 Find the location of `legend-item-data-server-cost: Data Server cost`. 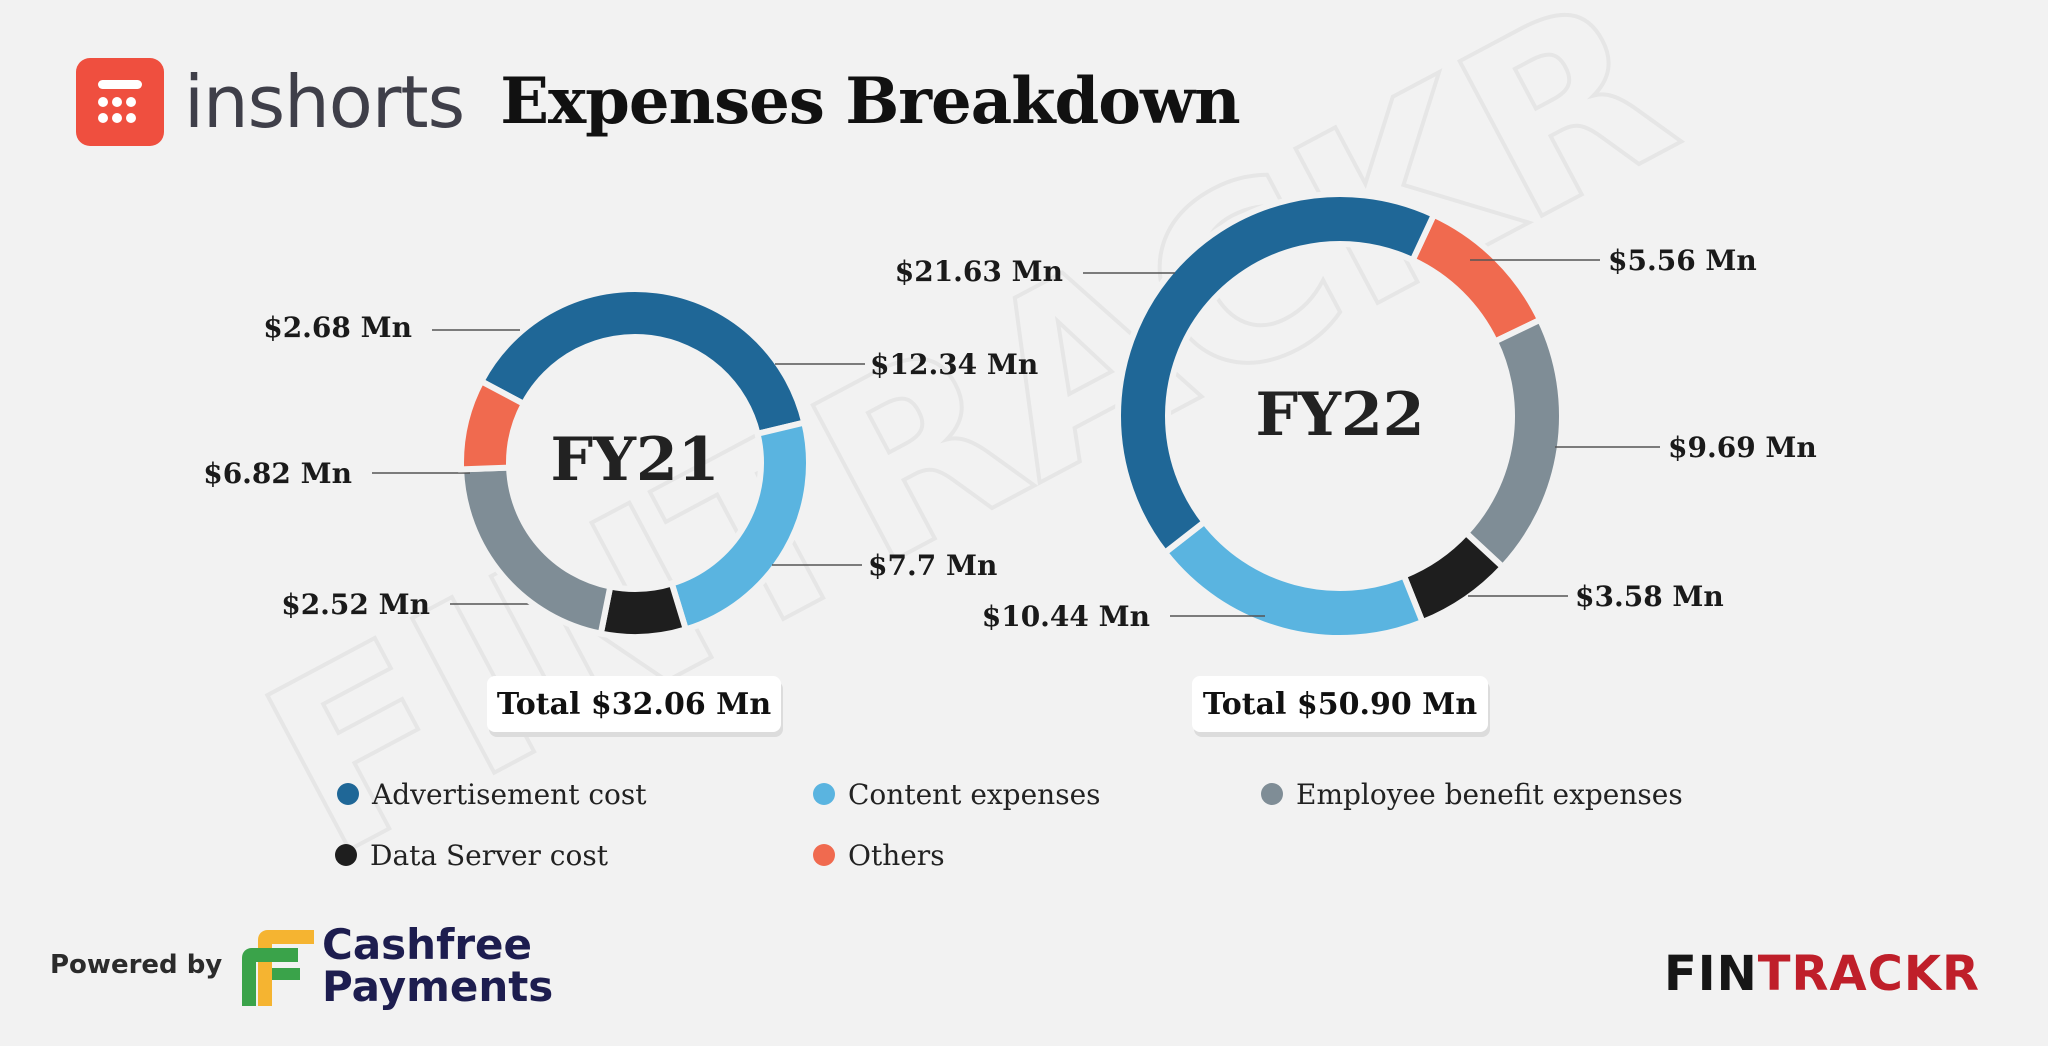

legend-item-data-server-cost: Data Server cost is located at coordinates (472, 855).